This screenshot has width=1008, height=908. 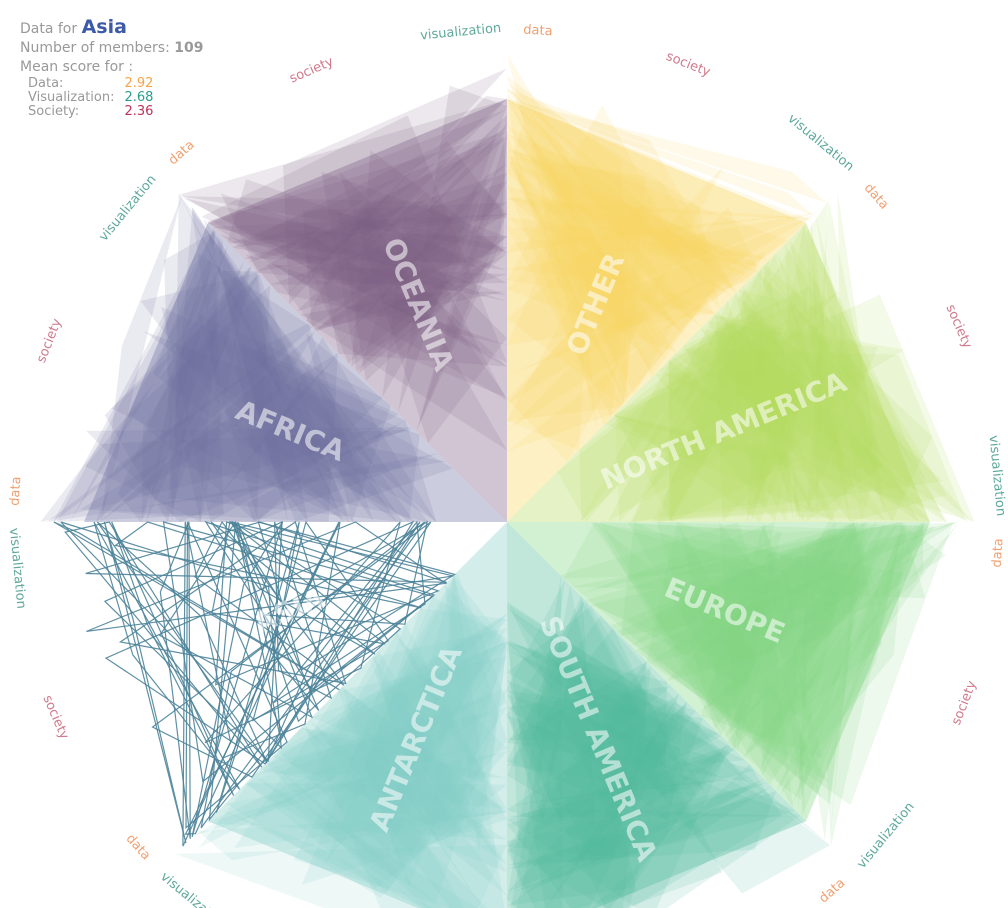 I want to click on mean-label: Mean score for :, so click(x=77, y=67).